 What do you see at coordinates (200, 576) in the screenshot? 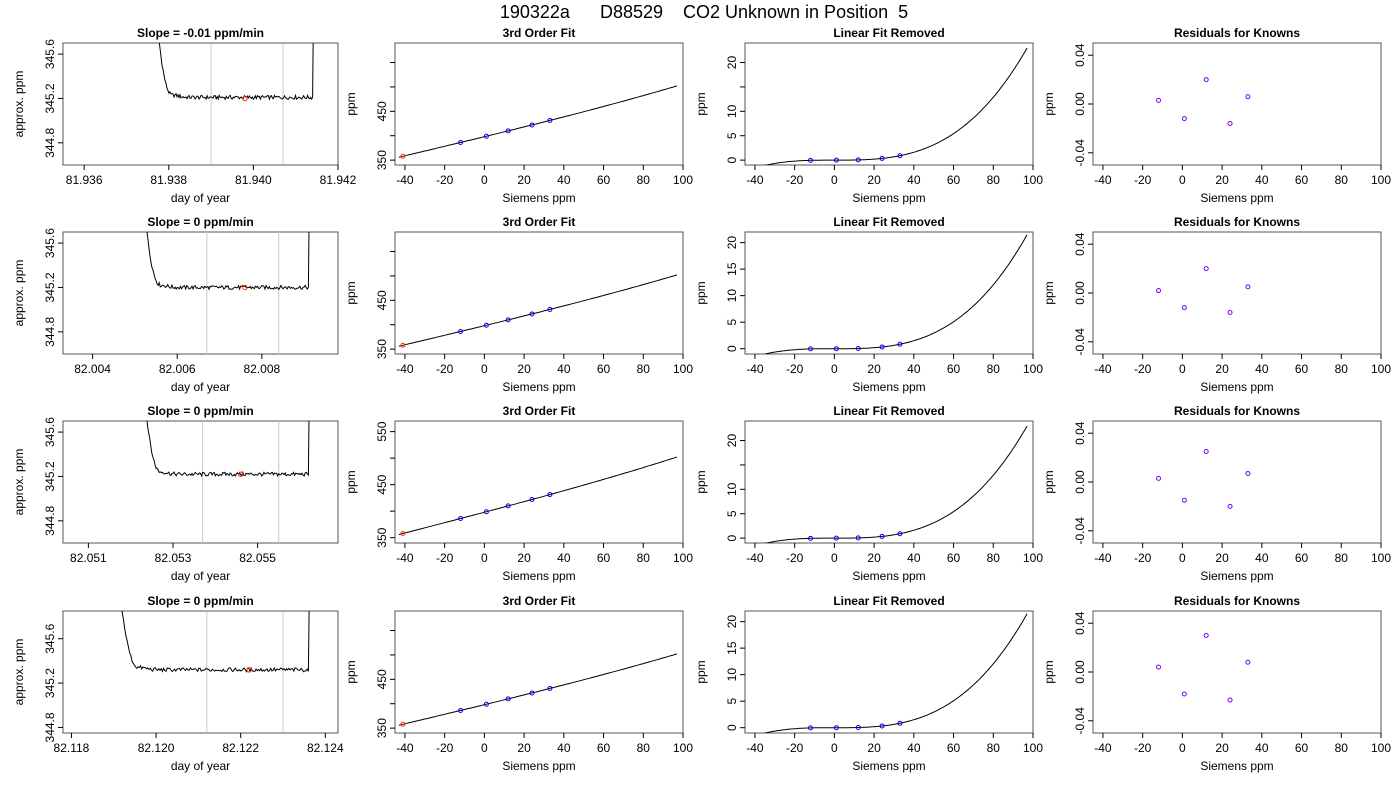
I see `x-axis-label: day of year` at bounding box center [200, 576].